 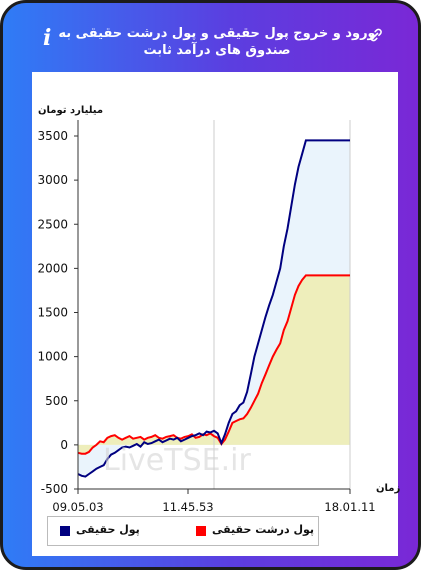 What do you see at coordinates (52, 268) in the screenshot?
I see `y-tick-label: 2000` at bounding box center [52, 268].